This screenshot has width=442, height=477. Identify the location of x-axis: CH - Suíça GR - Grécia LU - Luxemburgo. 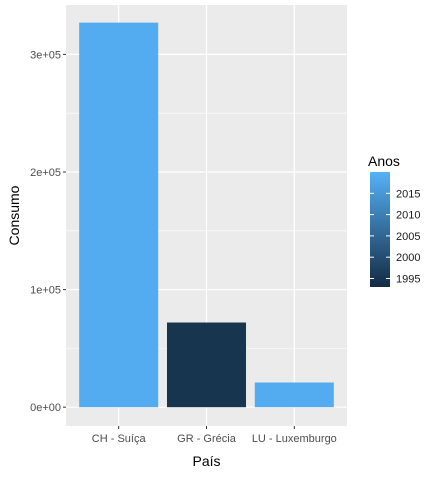
(214, 435).